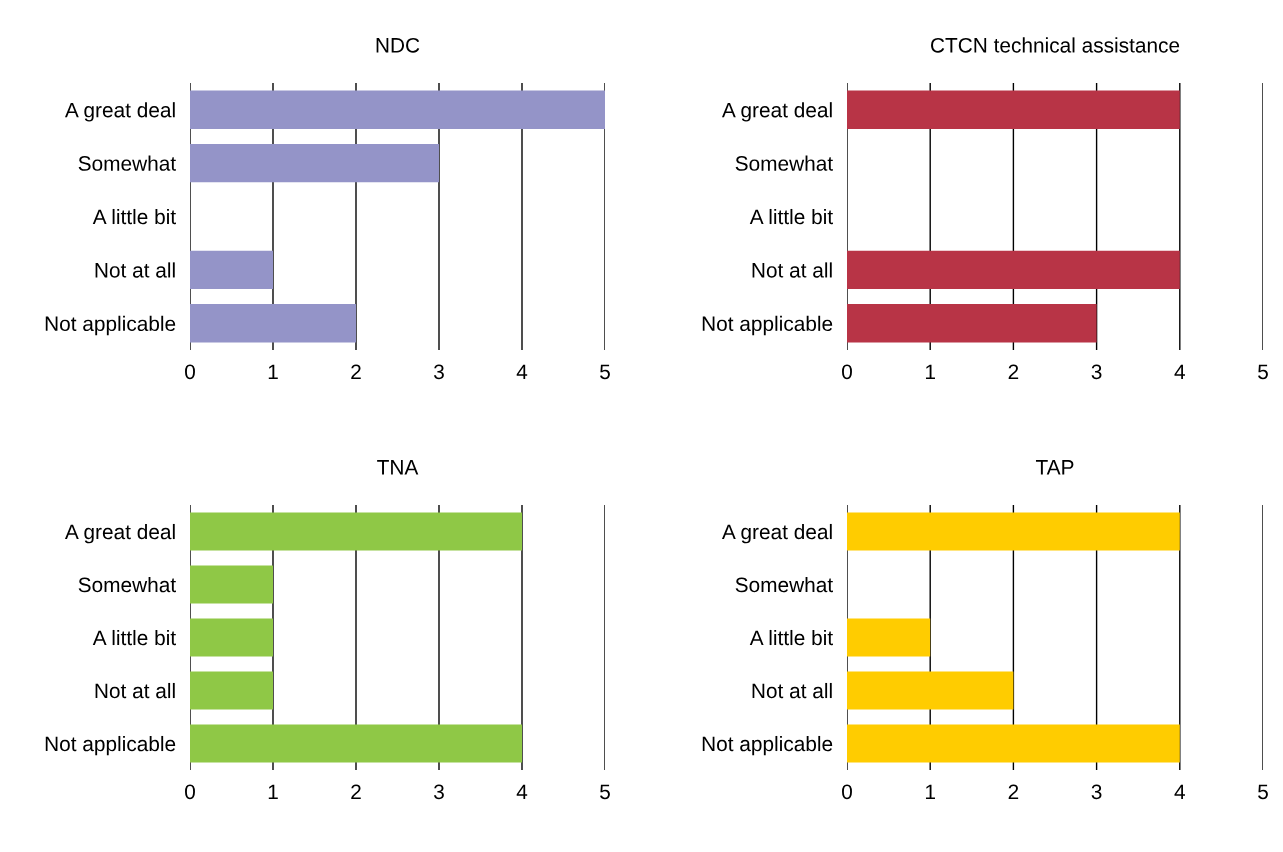 The image size is (1283, 852). I want to click on chart-title: NDC, so click(398, 45).